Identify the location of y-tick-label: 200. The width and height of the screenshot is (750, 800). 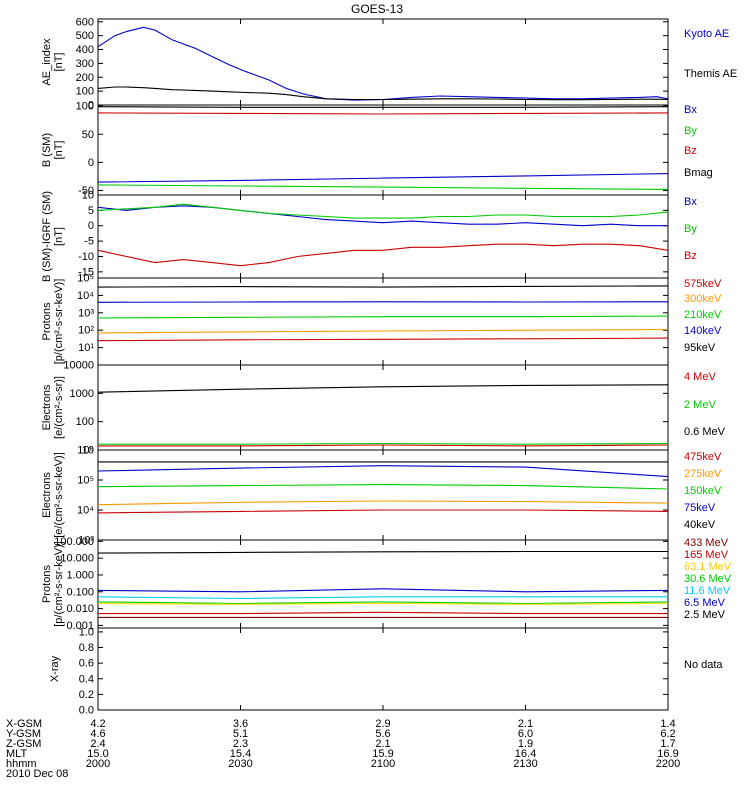
(85, 78).